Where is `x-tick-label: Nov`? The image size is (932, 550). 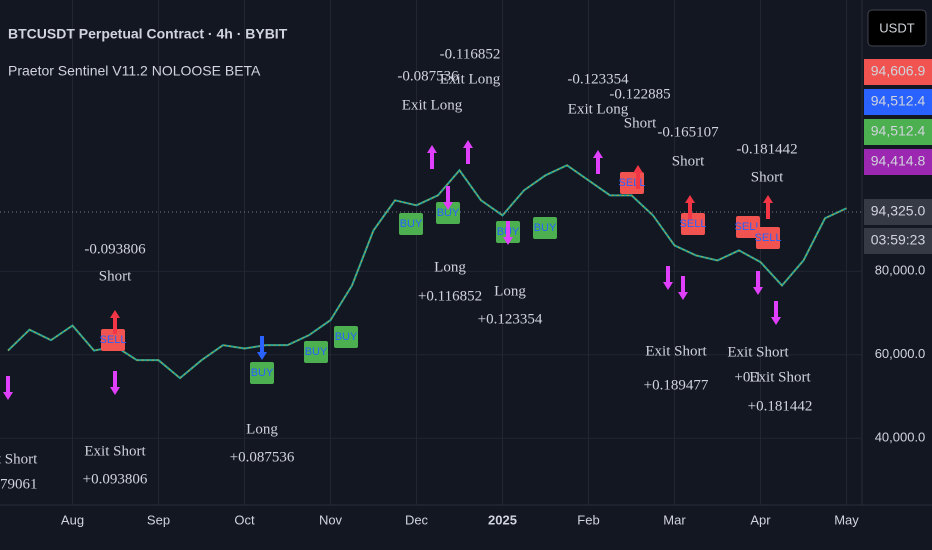 x-tick-label: Nov is located at coordinates (331, 519).